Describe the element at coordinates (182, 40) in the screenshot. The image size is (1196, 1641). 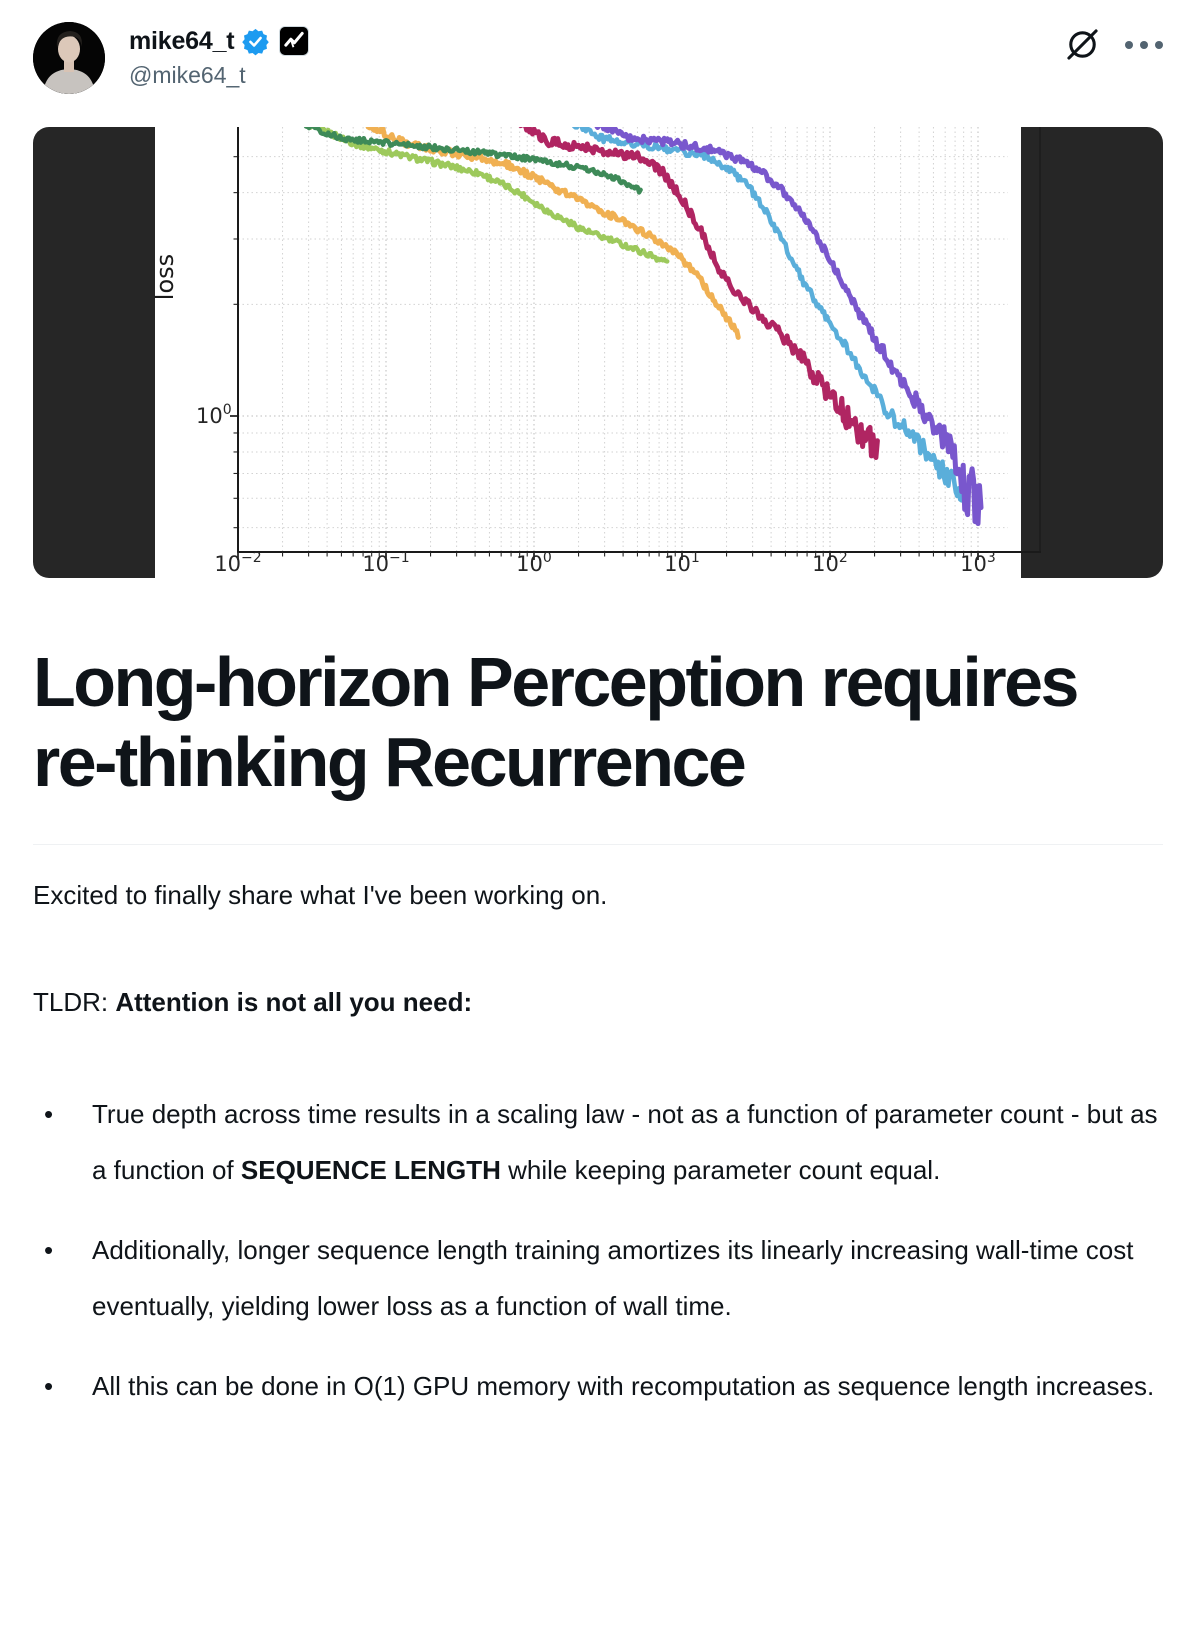
I see `display-name: mike64_t` at that location.